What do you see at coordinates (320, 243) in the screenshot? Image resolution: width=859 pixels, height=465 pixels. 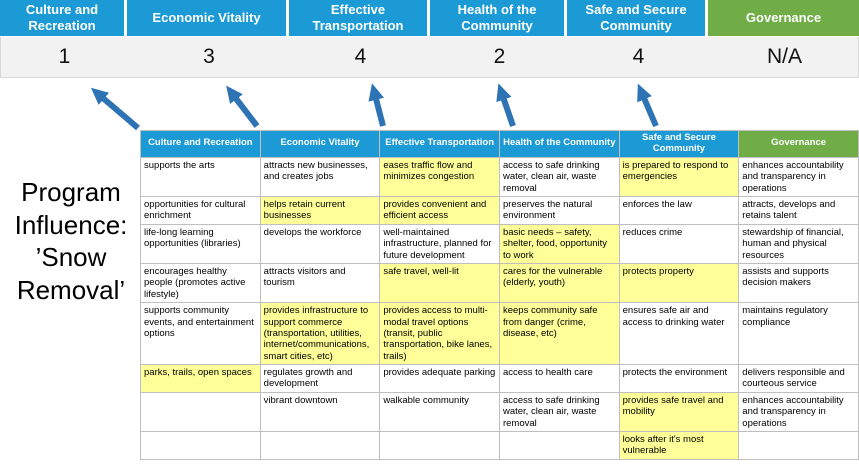 I see `matrix-cell: develops the workforce` at bounding box center [320, 243].